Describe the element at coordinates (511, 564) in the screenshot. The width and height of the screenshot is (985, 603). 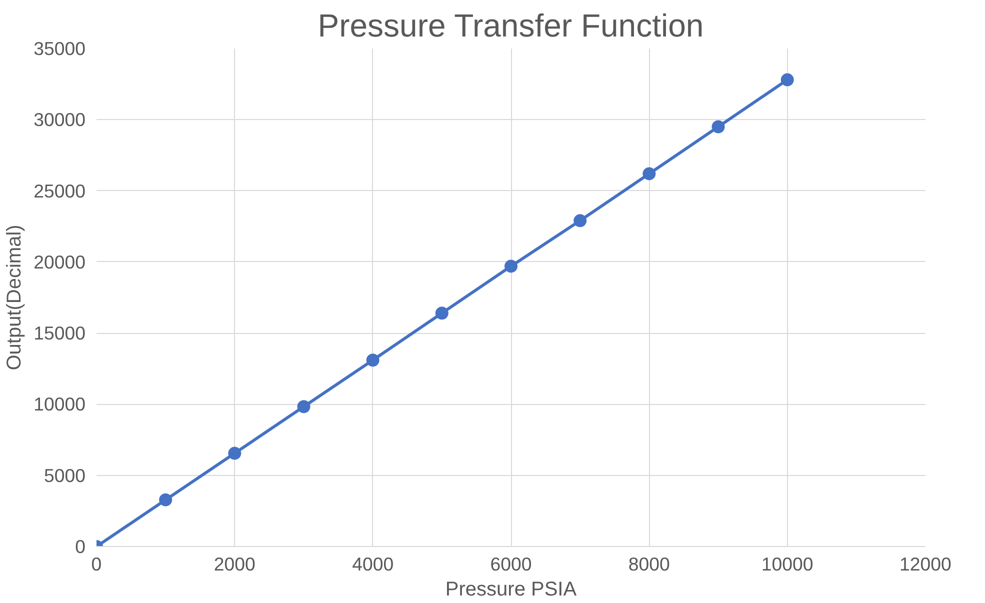
I see `x-tick-label: 6000` at that location.